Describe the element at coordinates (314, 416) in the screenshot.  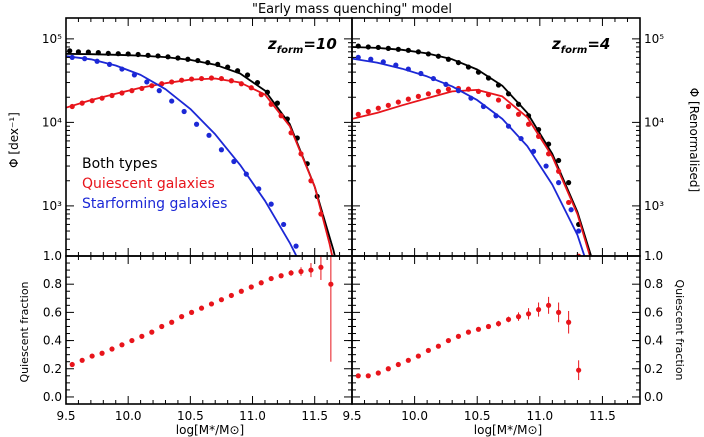
I see `x-tick-label: 11.5` at that location.